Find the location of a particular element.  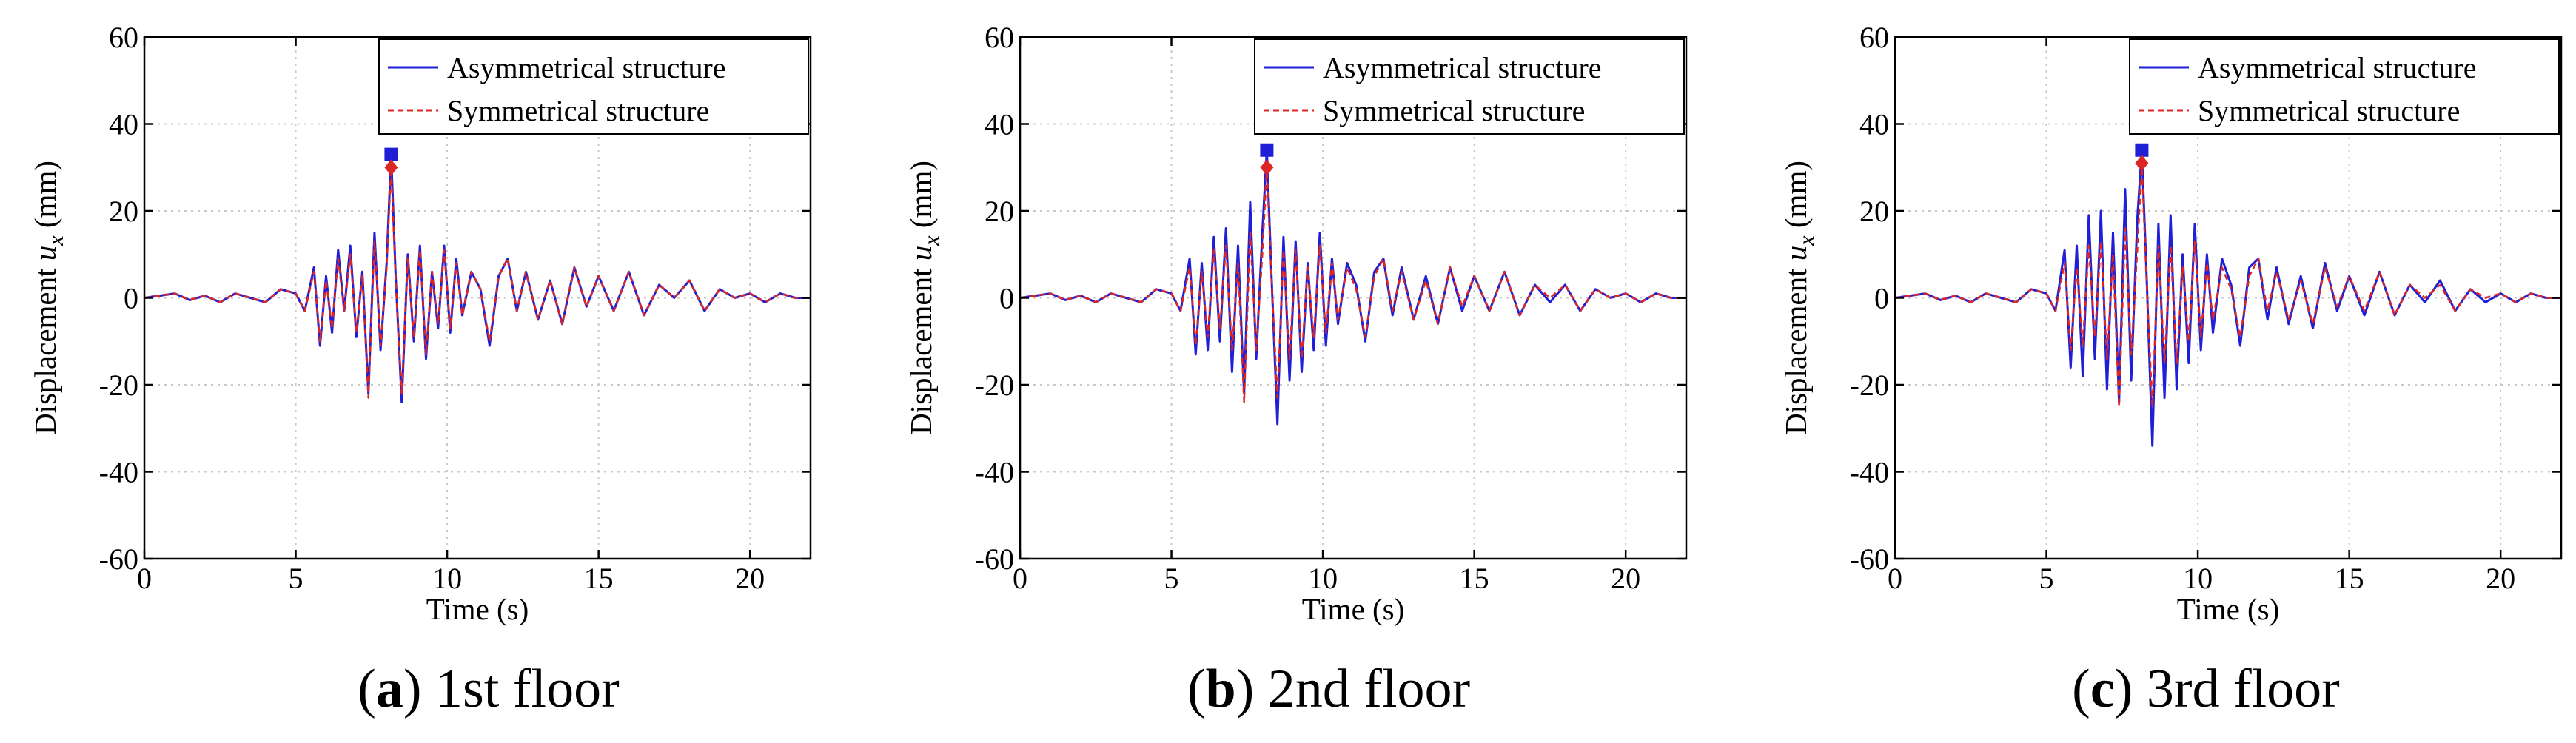

panel-caption-1: (a) 1st floor is located at coordinates (489, 689).